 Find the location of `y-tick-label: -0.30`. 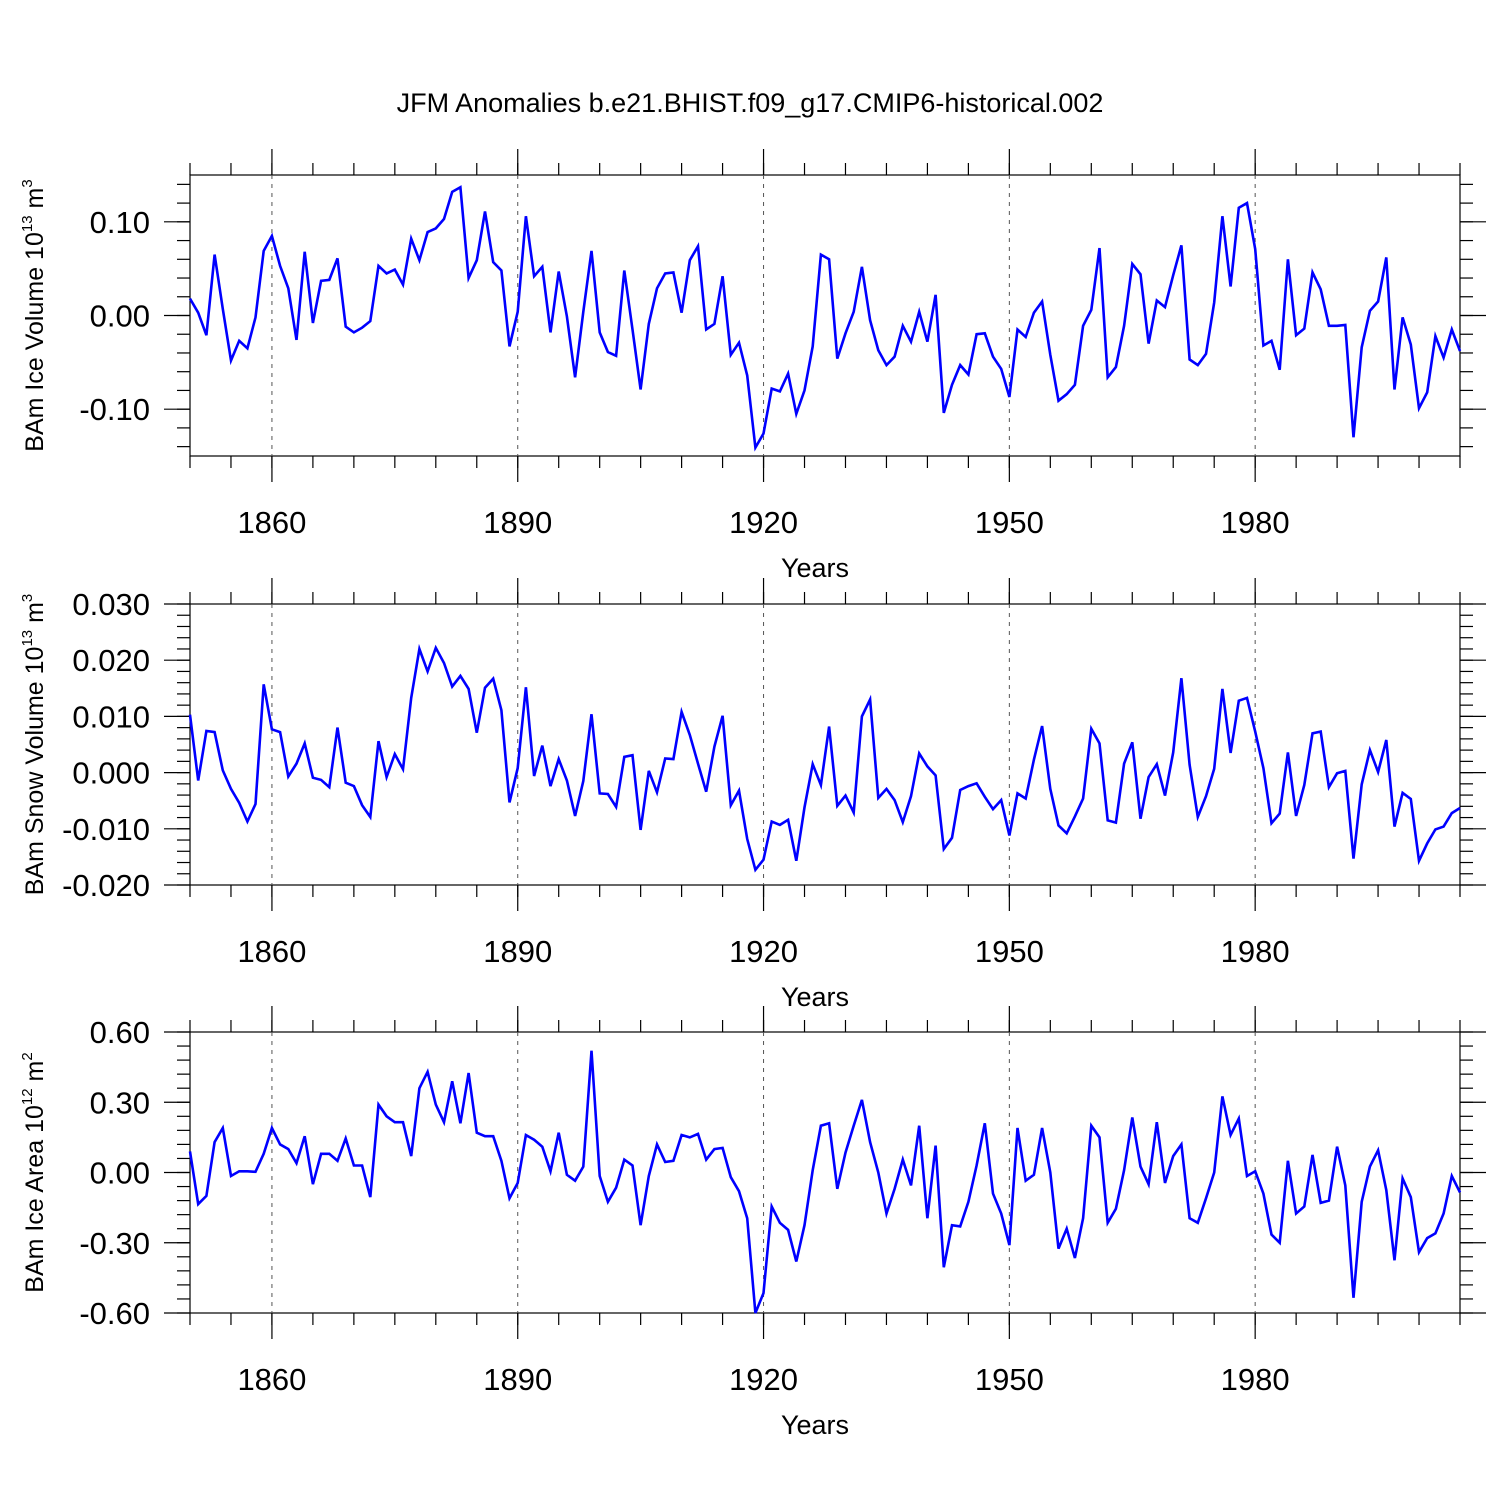

y-tick-label: -0.30 is located at coordinates (114, 1243).